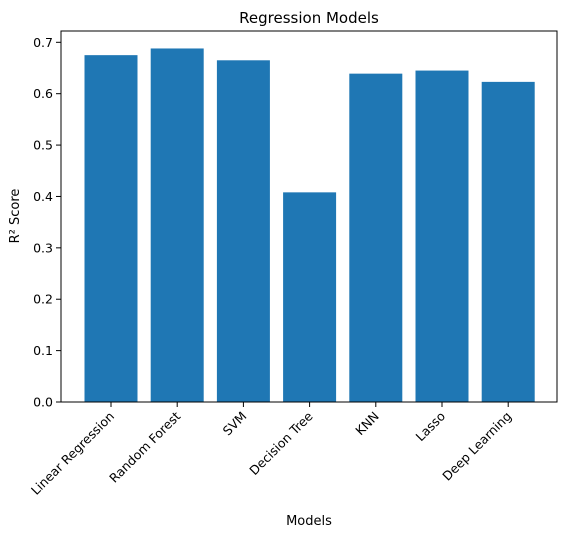 Image resolution: width=567 pixels, height=538 pixels. I want to click on y-tick-label: 0.1, so click(43, 350).